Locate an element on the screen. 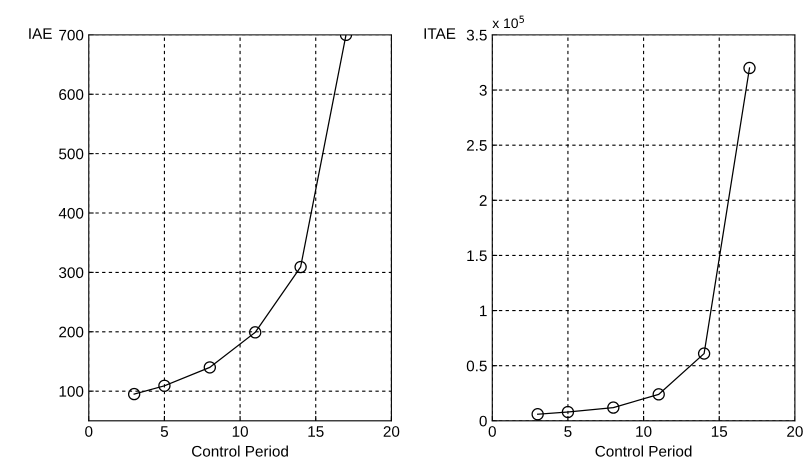  y-axis-title: IAE is located at coordinates (40, 33).